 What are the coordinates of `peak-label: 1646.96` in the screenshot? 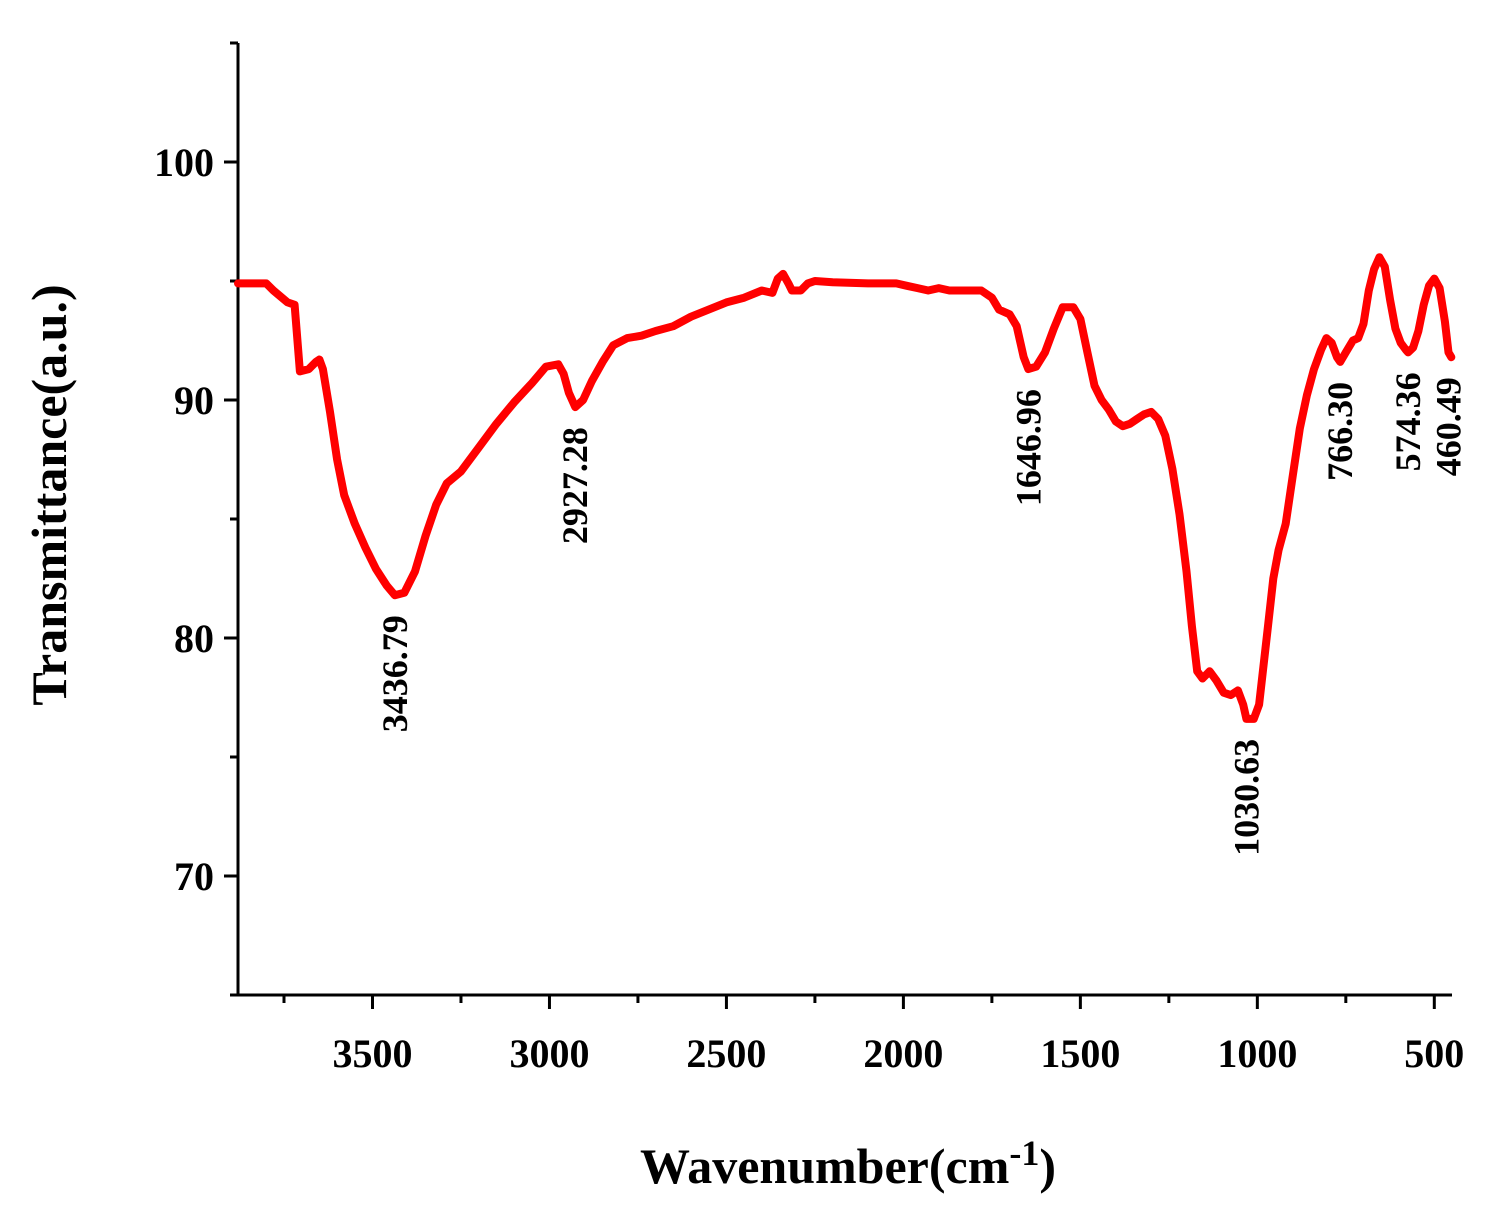 It's located at (1028, 447).